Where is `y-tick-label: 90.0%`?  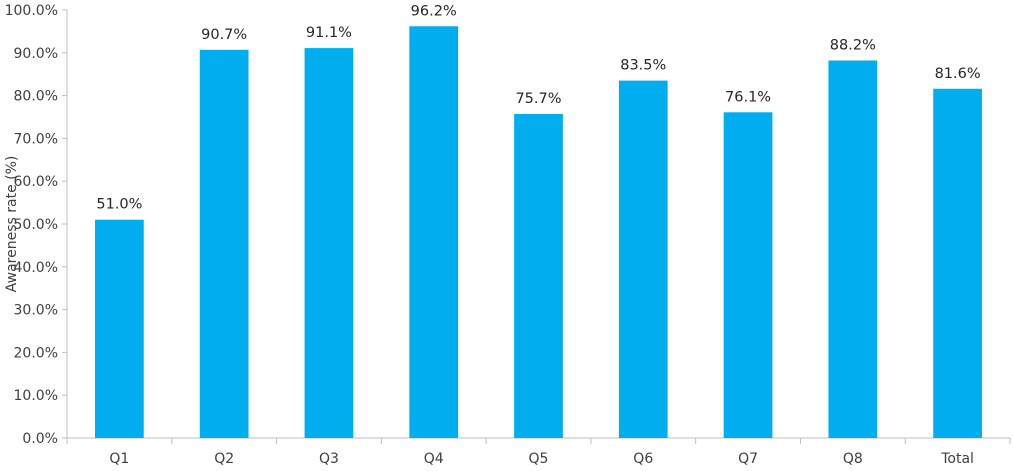
y-tick-label: 90.0% is located at coordinates (36, 54).